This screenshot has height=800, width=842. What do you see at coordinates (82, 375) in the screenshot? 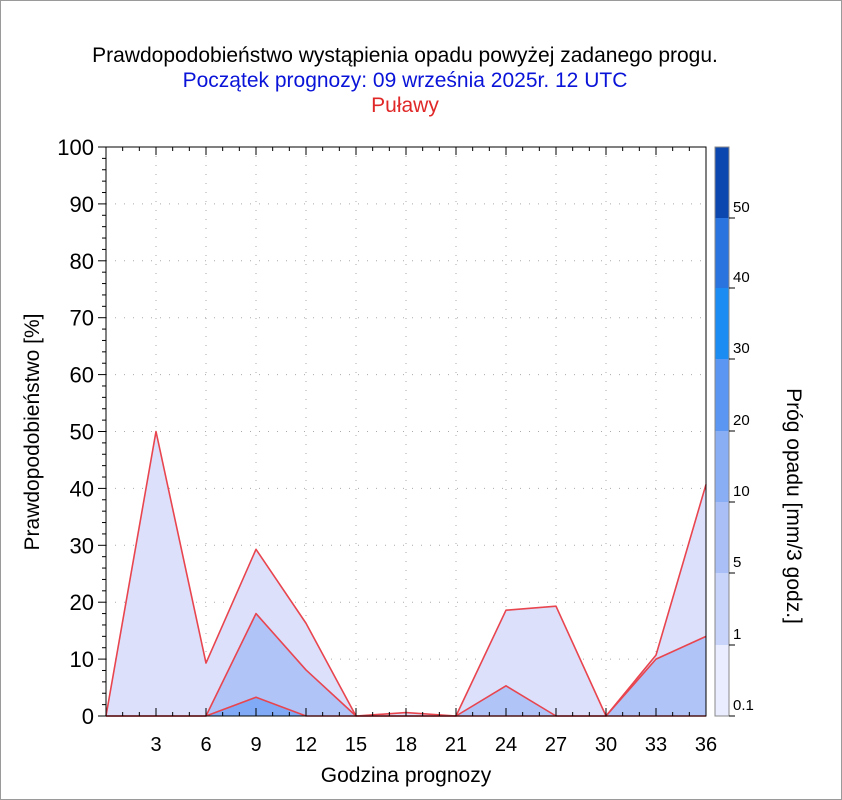
I see `y-tick-label: 60` at bounding box center [82, 375].